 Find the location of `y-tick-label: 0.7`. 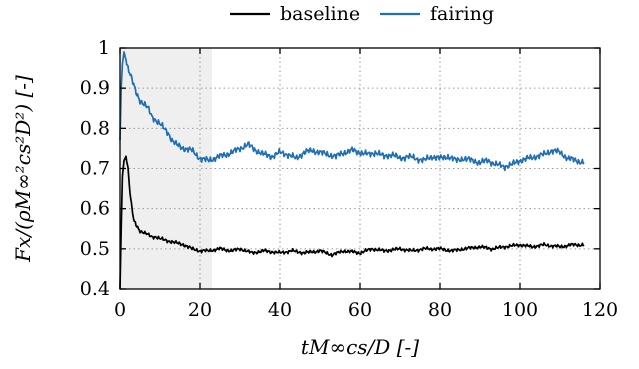

y-tick-label: 0.7 is located at coordinates (95, 169).